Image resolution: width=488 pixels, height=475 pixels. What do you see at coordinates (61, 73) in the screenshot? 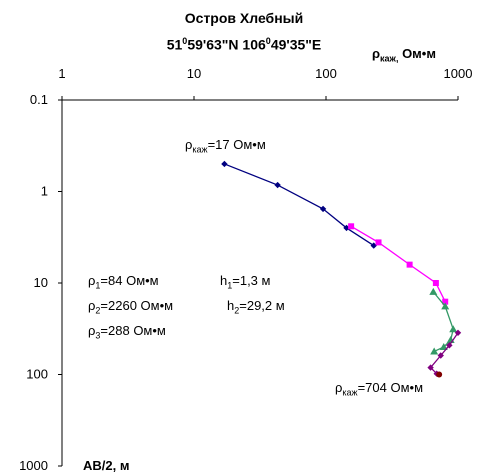
I see `x-tick-label: 1` at bounding box center [61, 73].